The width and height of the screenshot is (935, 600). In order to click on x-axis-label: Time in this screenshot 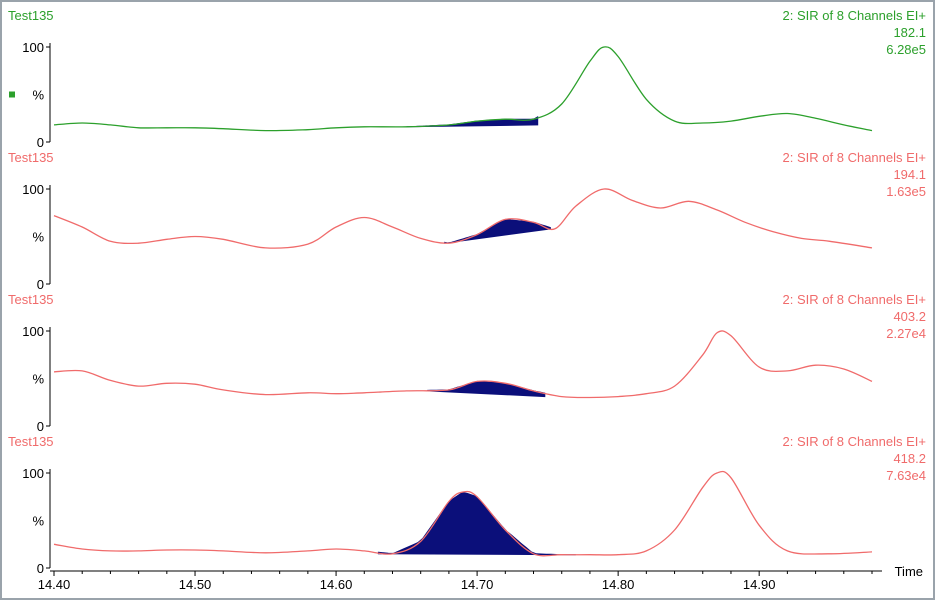, I will do `click(909, 571)`.